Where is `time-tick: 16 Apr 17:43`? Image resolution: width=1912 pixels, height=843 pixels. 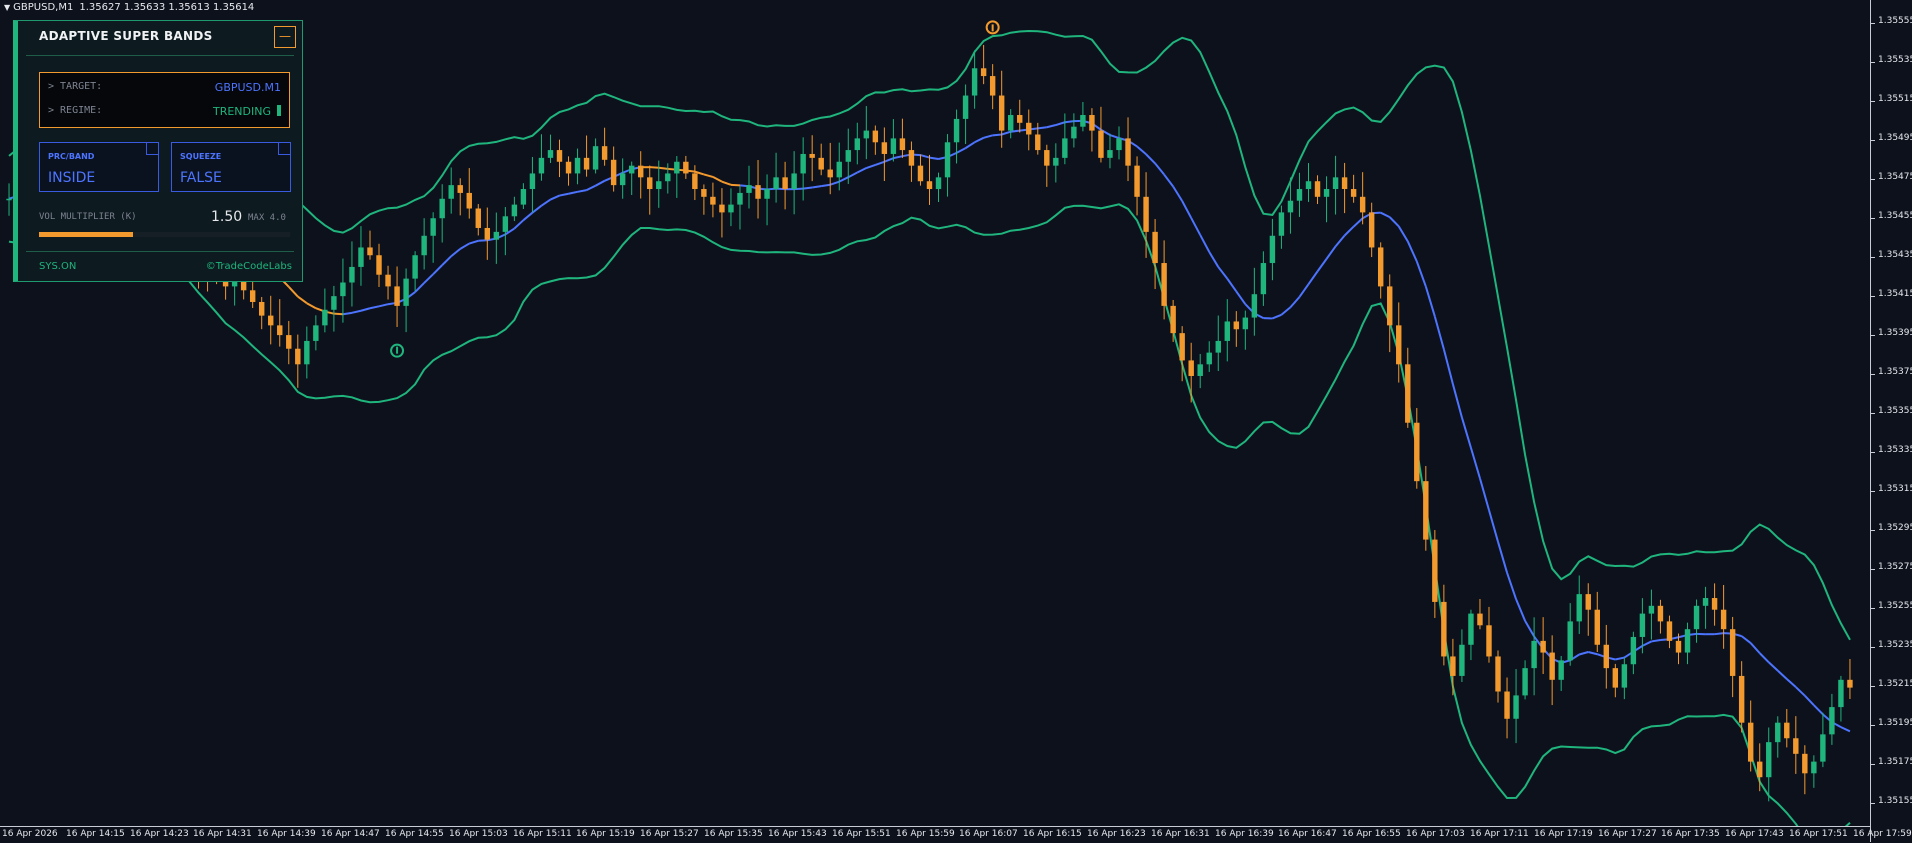
time-tick: 16 Apr 17:43 is located at coordinates (1754, 834).